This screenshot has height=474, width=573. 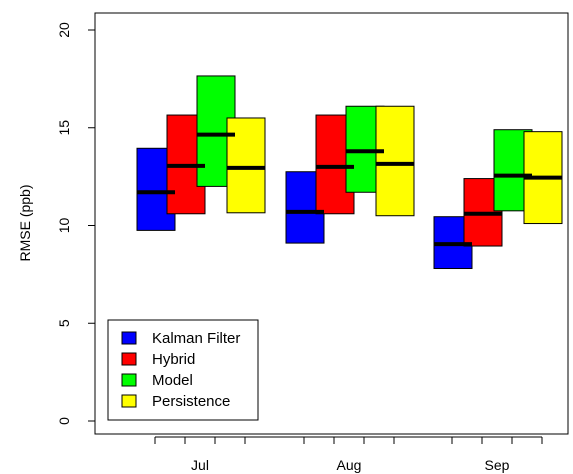 I want to click on x-tick-label: Aug, so click(x=349, y=465).